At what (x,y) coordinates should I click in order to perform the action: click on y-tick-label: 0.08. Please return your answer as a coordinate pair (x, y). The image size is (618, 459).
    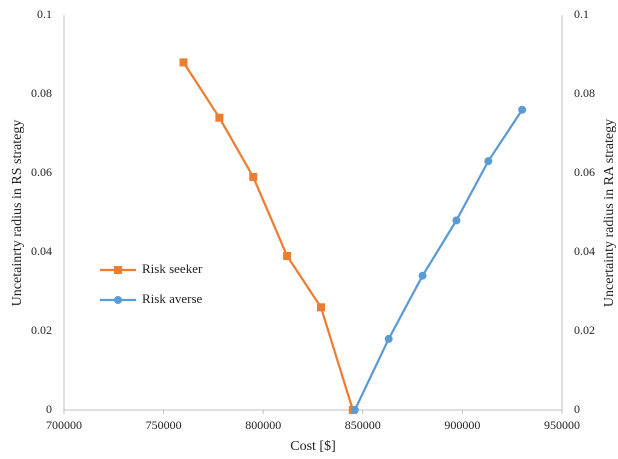
    Looking at the image, I should click on (41, 93).